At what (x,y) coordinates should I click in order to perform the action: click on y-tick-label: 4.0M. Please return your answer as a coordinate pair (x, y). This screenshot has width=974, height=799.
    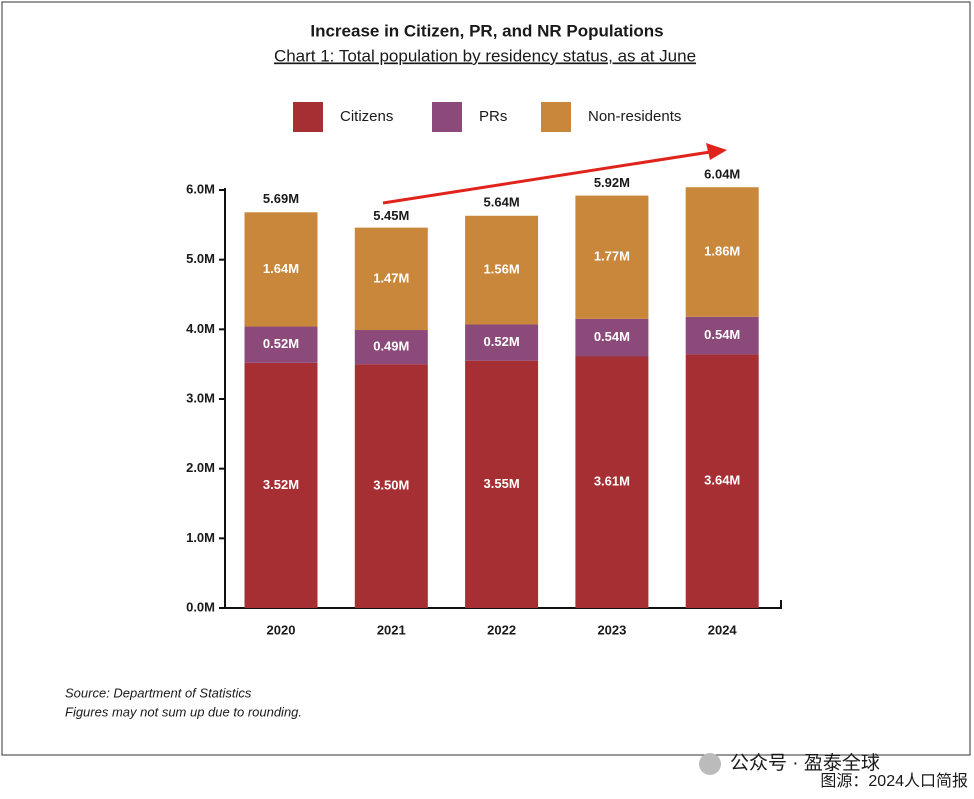
    Looking at the image, I should click on (200, 328).